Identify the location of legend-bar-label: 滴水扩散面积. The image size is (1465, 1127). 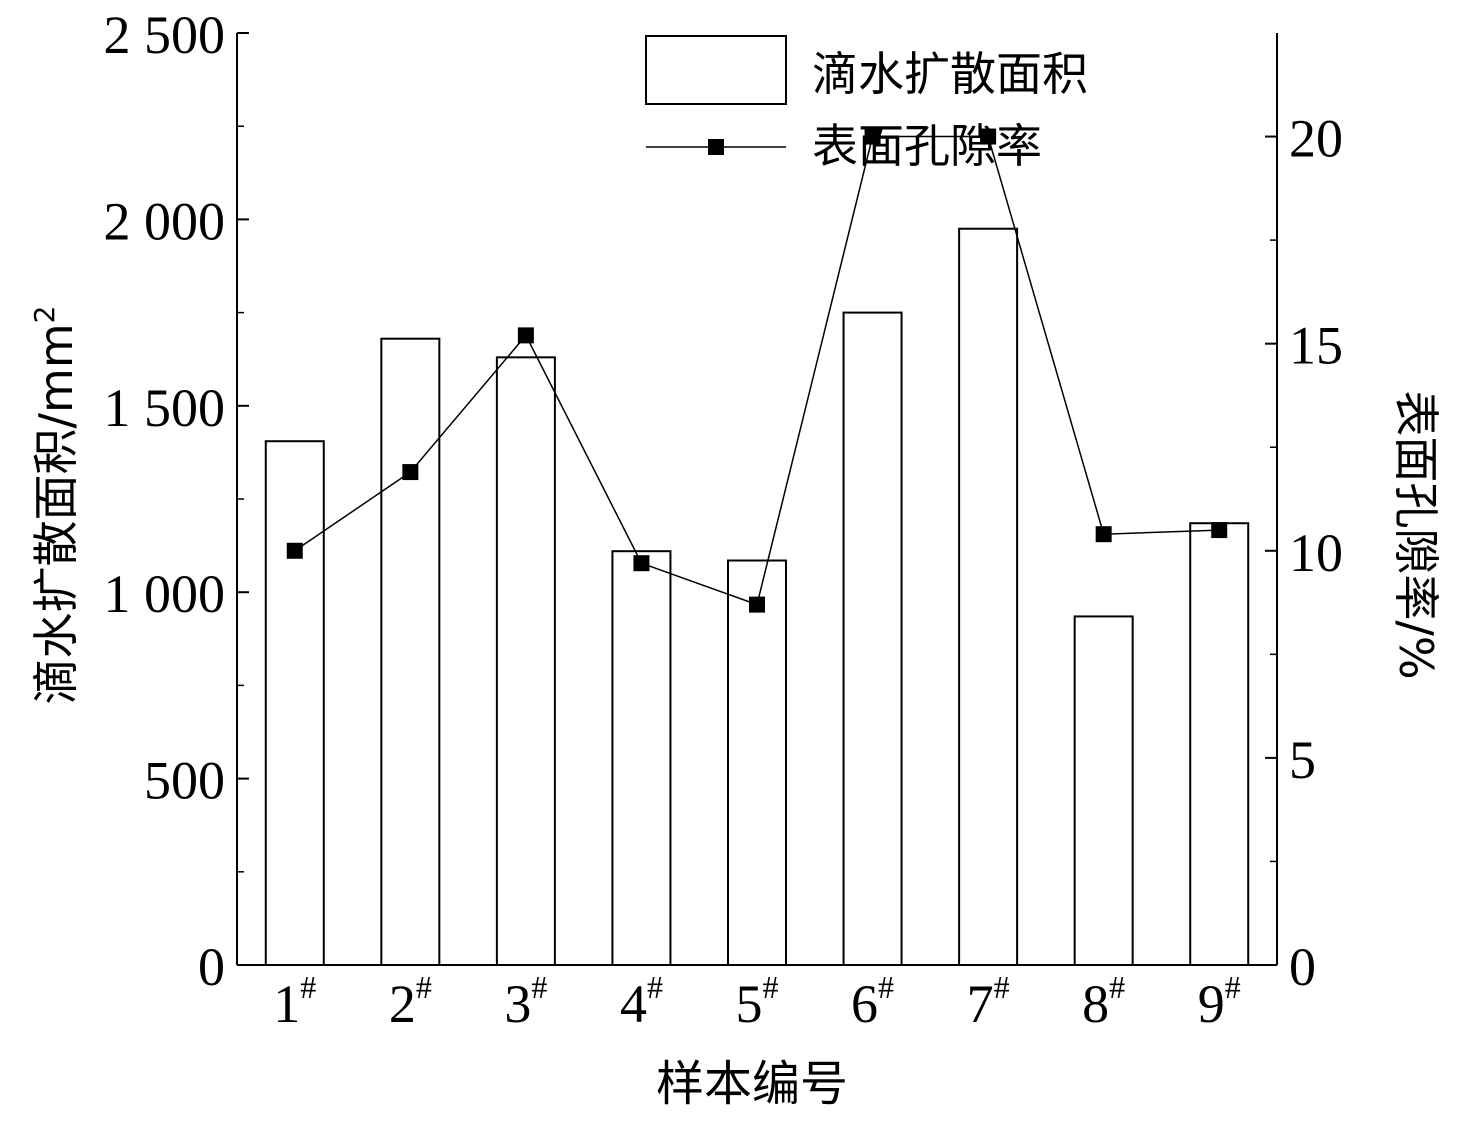
(950, 74).